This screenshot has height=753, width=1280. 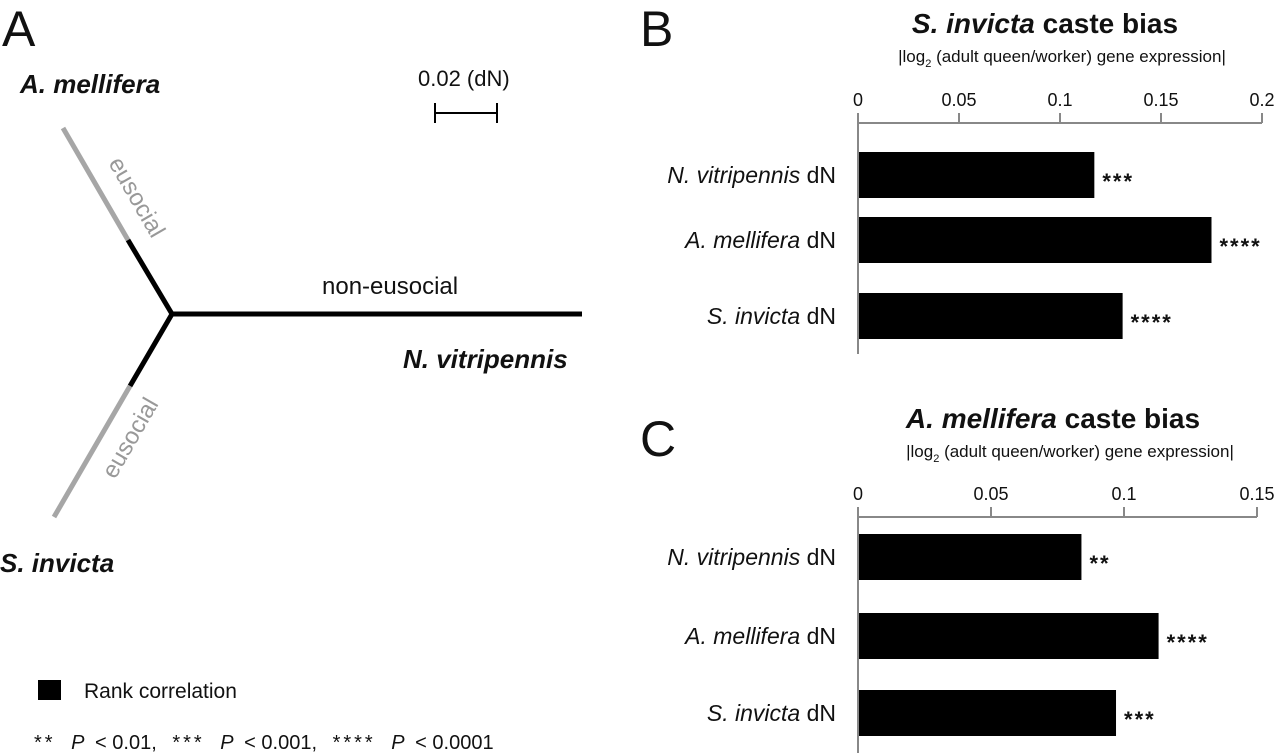 What do you see at coordinates (656, 29) in the screenshot?
I see `panel-b-letter: B` at bounding box center [656, 29].